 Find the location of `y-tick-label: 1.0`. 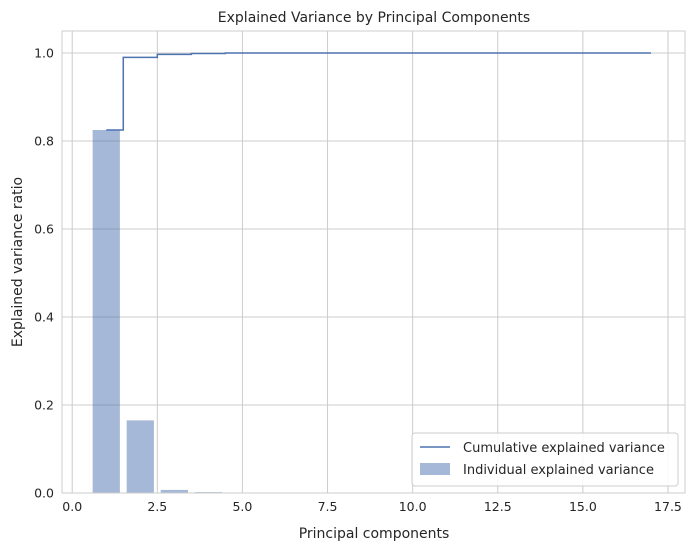

y-tick-label: 1.0 is located at coordinates (44, 53).